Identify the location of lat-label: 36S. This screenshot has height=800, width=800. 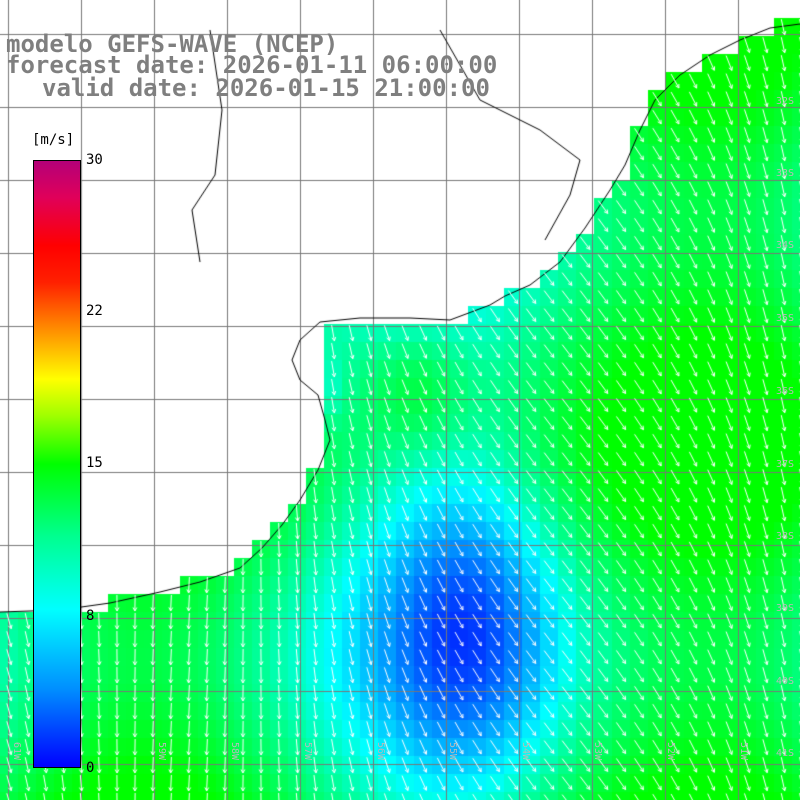
(784, 391).